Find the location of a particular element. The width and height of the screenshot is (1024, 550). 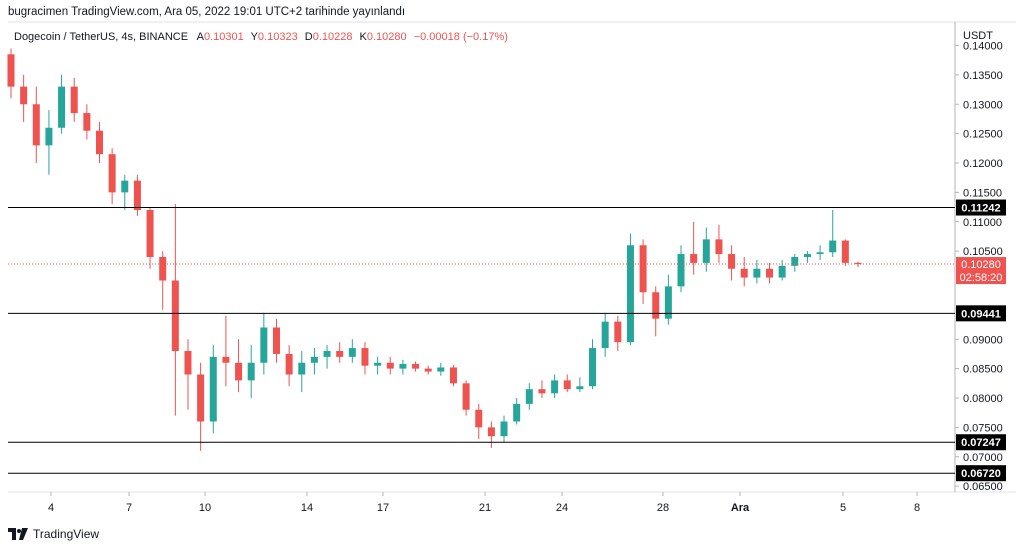

currency-label: USDT is located at coordinates (978, 36).